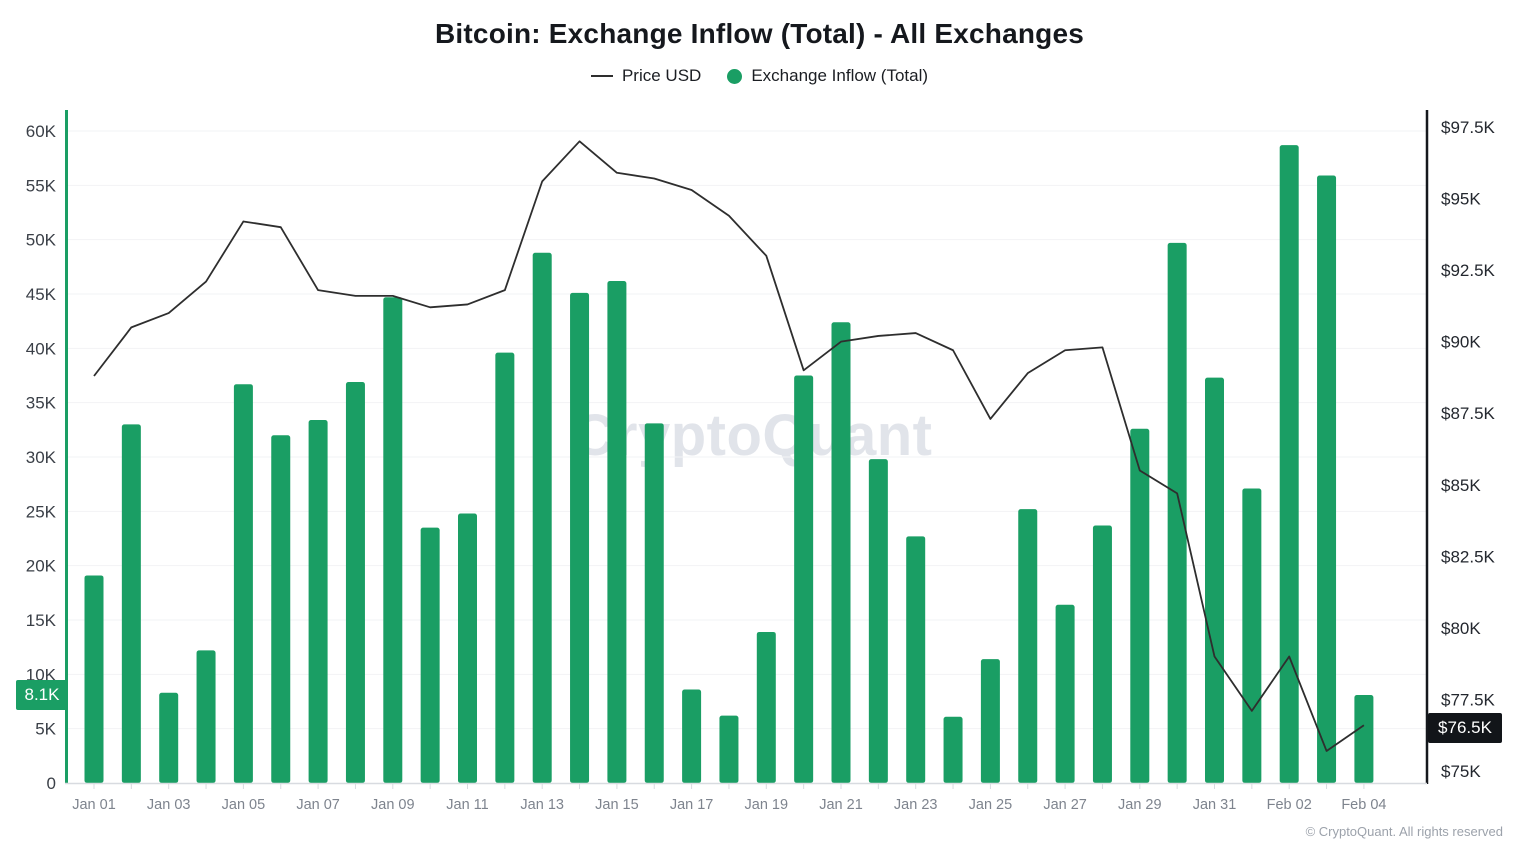 This screenshot has height=852, width=1519. I want to click on x-axis-label: Jan 31, so click(1215, 805).